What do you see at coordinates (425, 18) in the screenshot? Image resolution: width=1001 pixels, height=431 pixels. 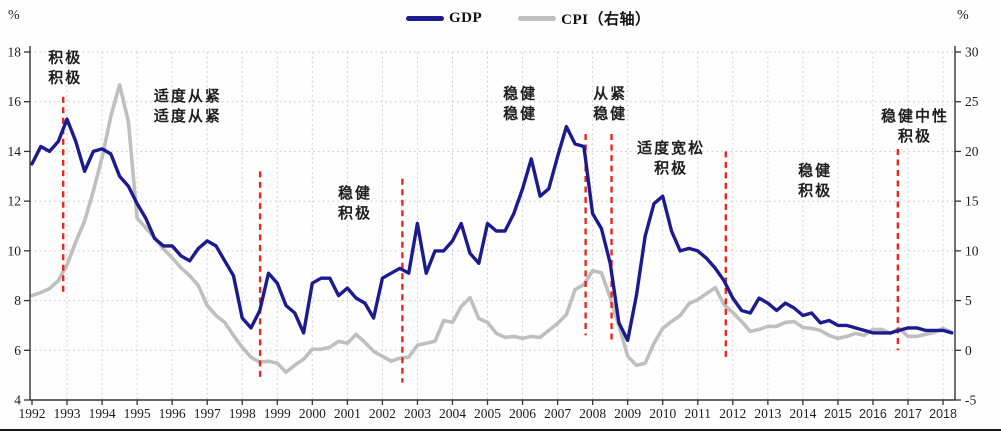 I see `gdp-line-swatch` at bounding box center [425, 18].